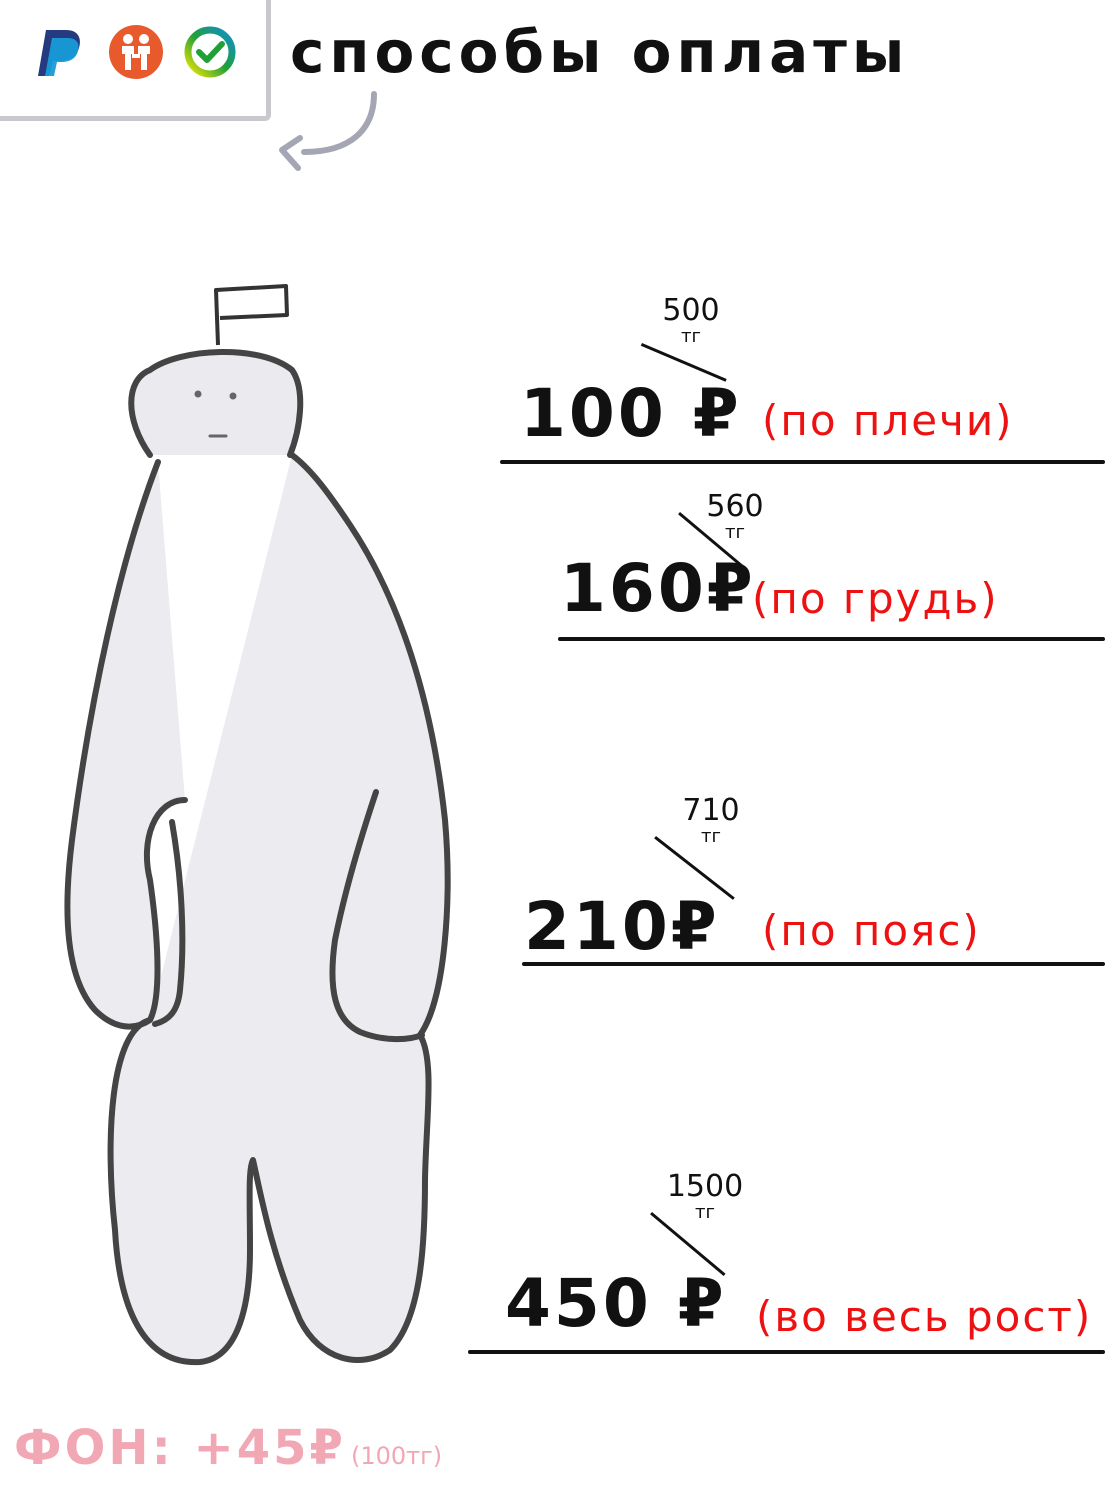 This screenshot has height=1505, width=1105. I want to click on pointer-arrow-icon, so click(328, 131).